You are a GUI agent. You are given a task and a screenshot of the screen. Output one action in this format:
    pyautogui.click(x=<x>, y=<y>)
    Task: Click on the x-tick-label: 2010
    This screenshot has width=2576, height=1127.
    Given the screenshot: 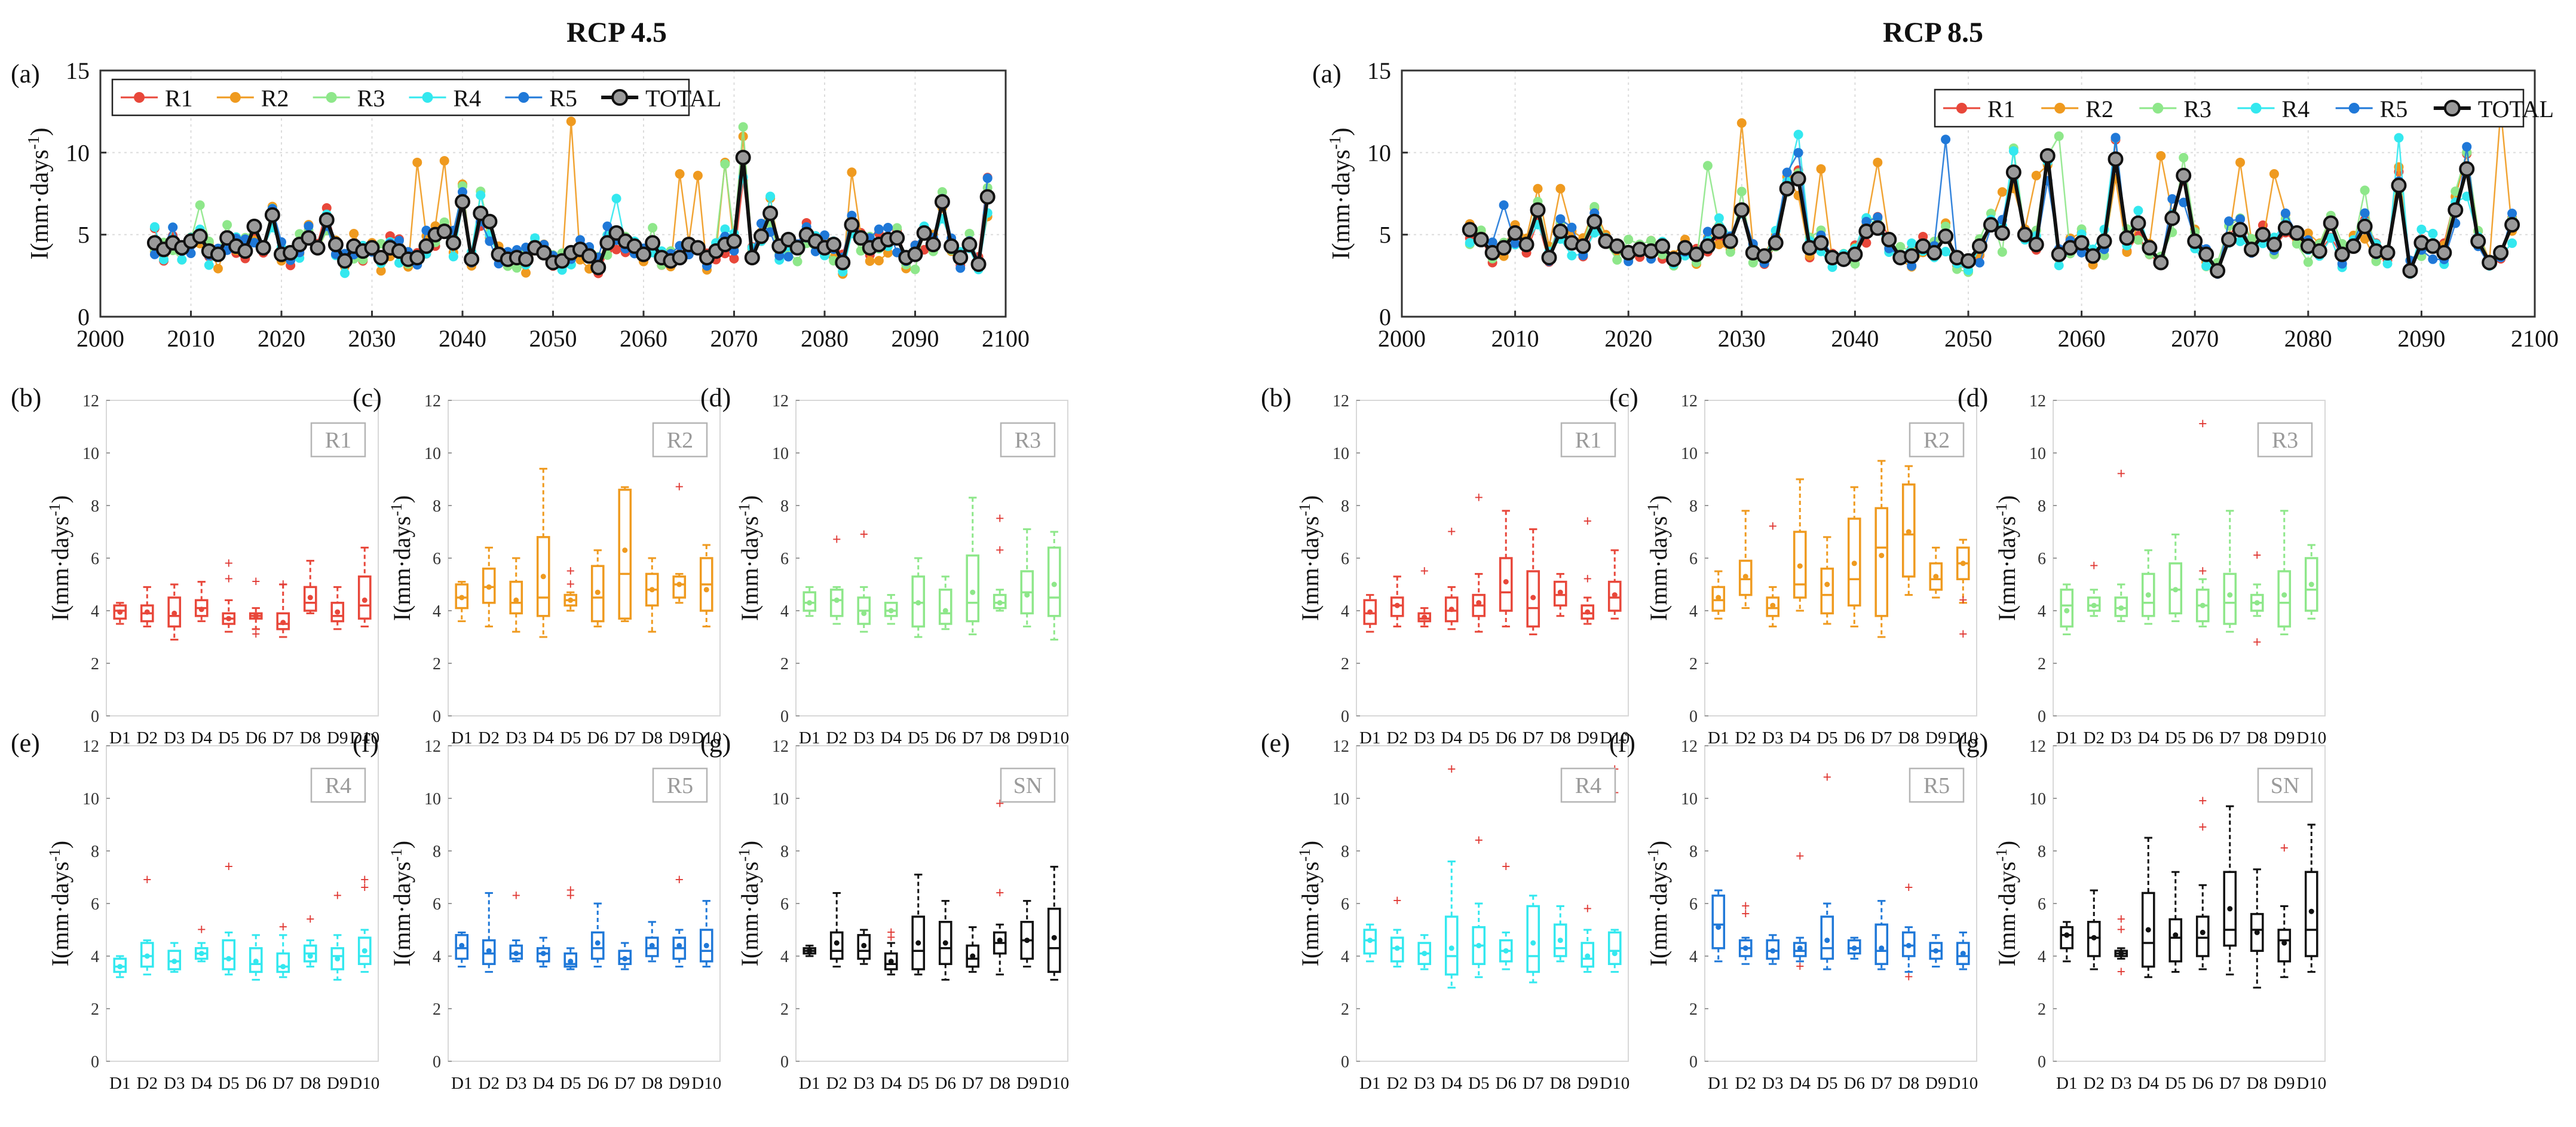 What is the action you would take?
    pyautogui.click(x=1515, y=338)
    